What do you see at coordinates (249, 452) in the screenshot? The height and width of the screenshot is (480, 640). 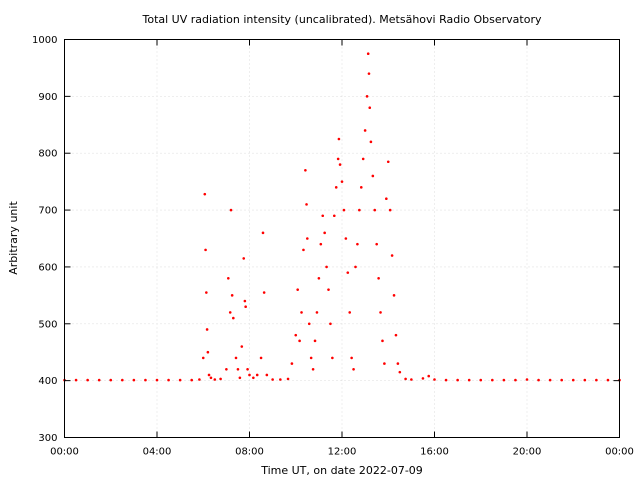 I see `x-tick-label: 08:00` at bounding box center [249, 452].